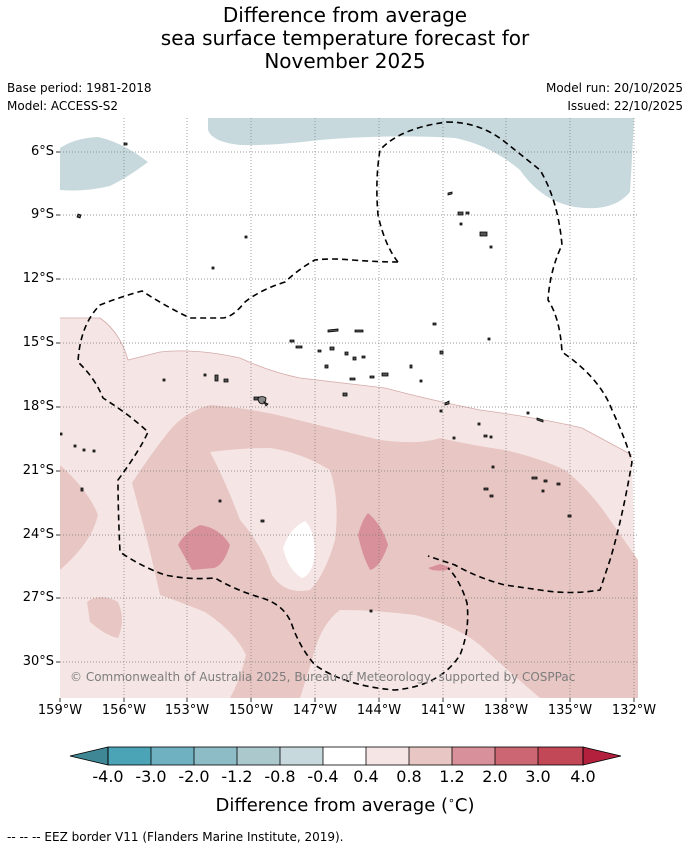 The width and height of the screenshot is (690, 850). I want to click on meta-right: Model run: 20/10/2025 Issued: 22/10/2025, so click(614, 97).